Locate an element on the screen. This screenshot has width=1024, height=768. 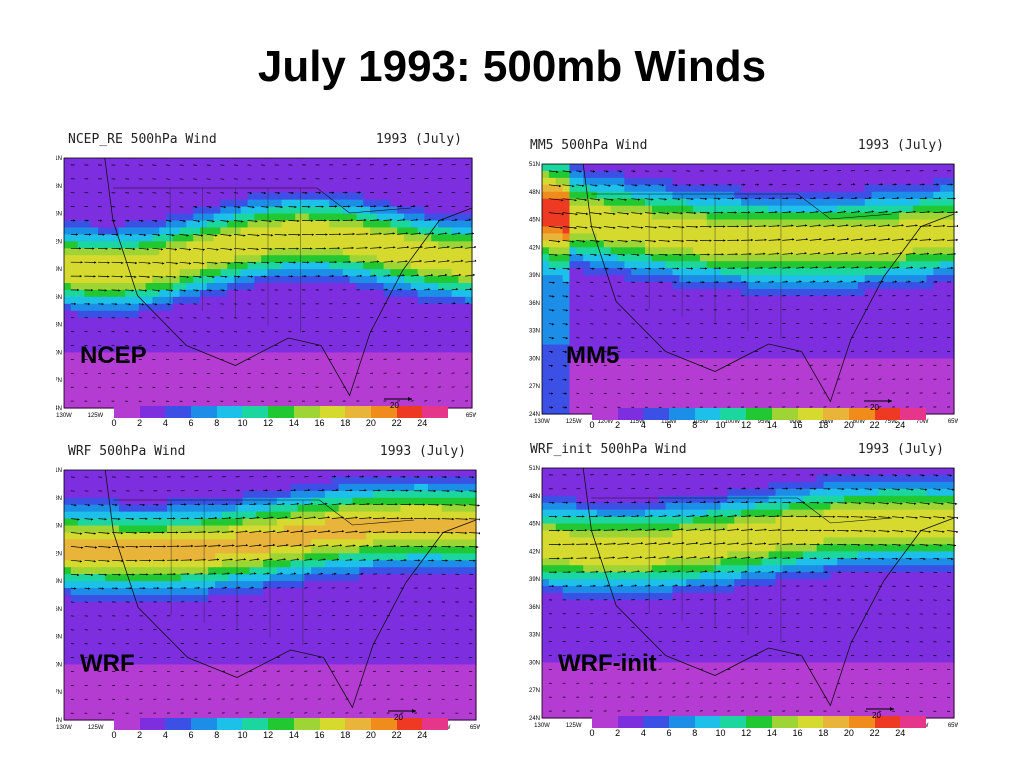
x-axis-label: 120W is located at coordinates (606, 422).